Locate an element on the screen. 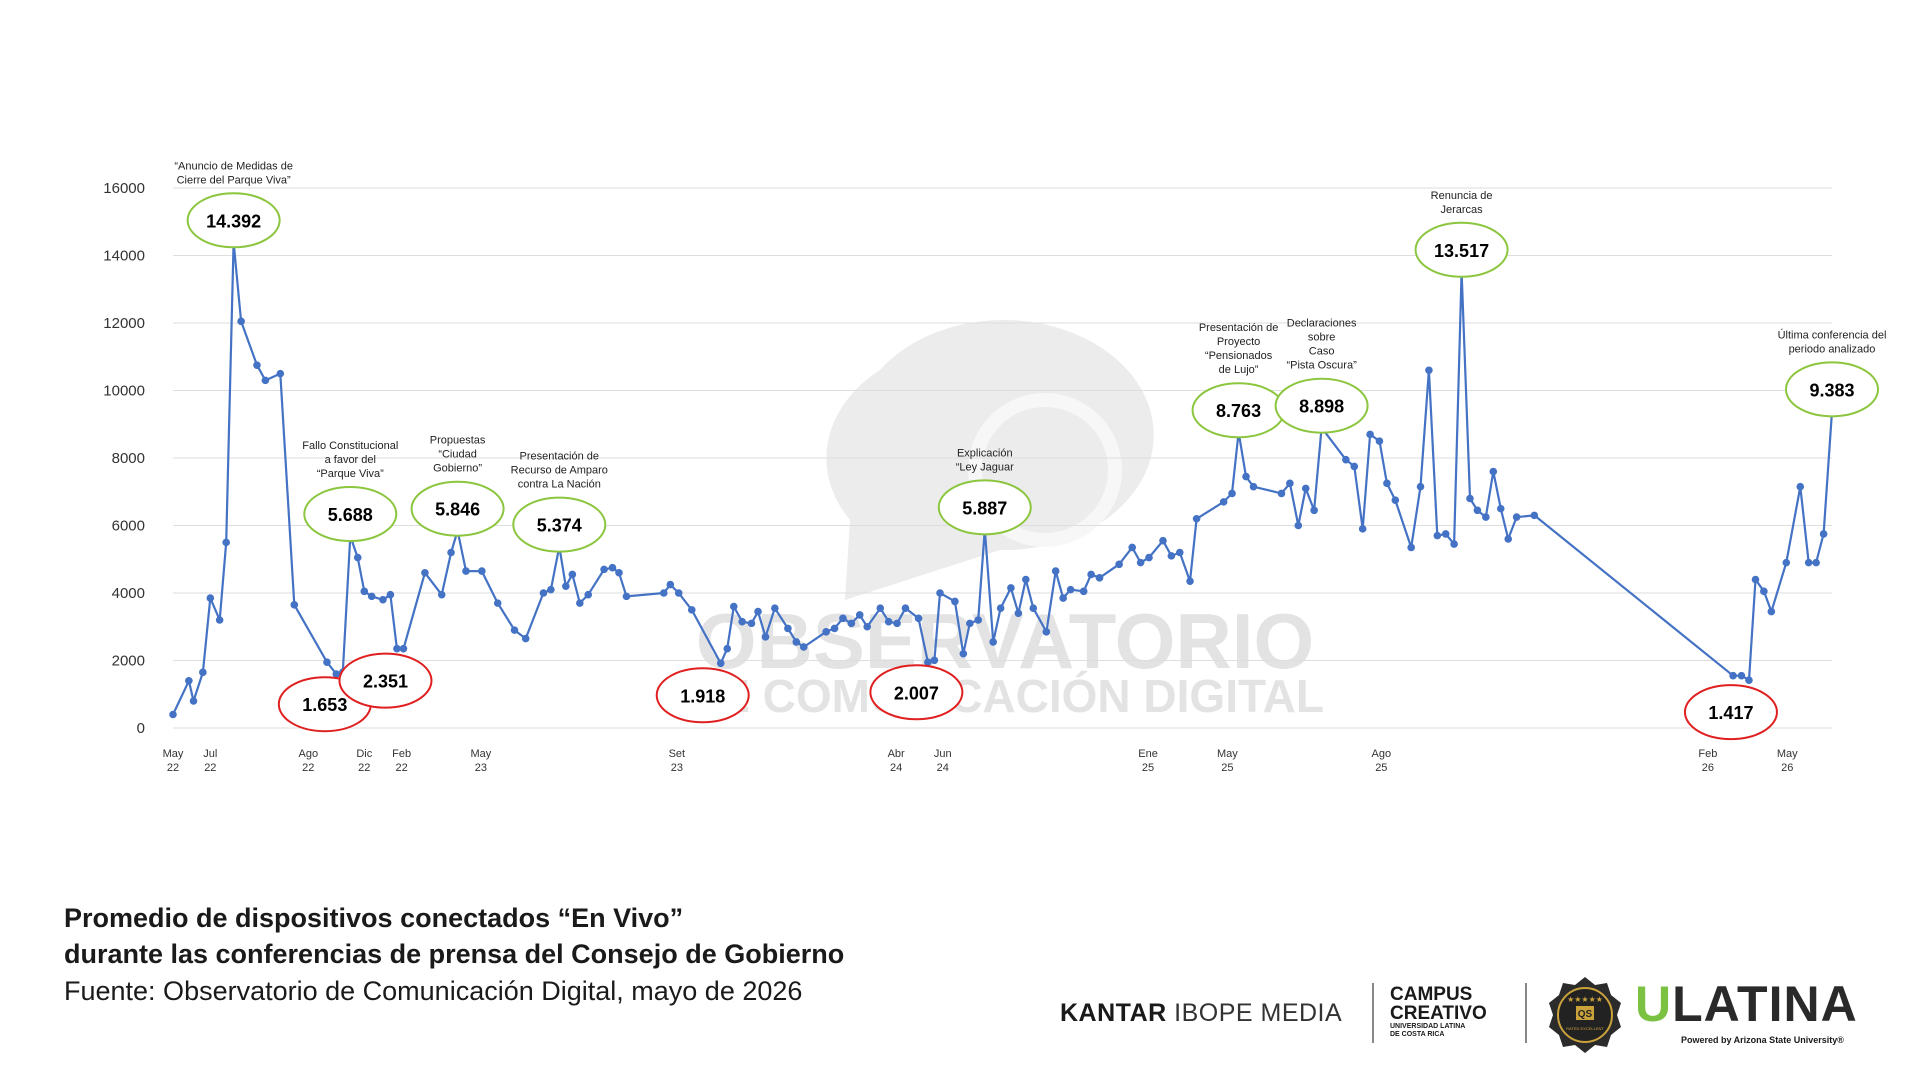 Image resolution: width=1920 pixels, height=1080 pixels. x-tick-month: Ago is located at coordinates (309, 754).